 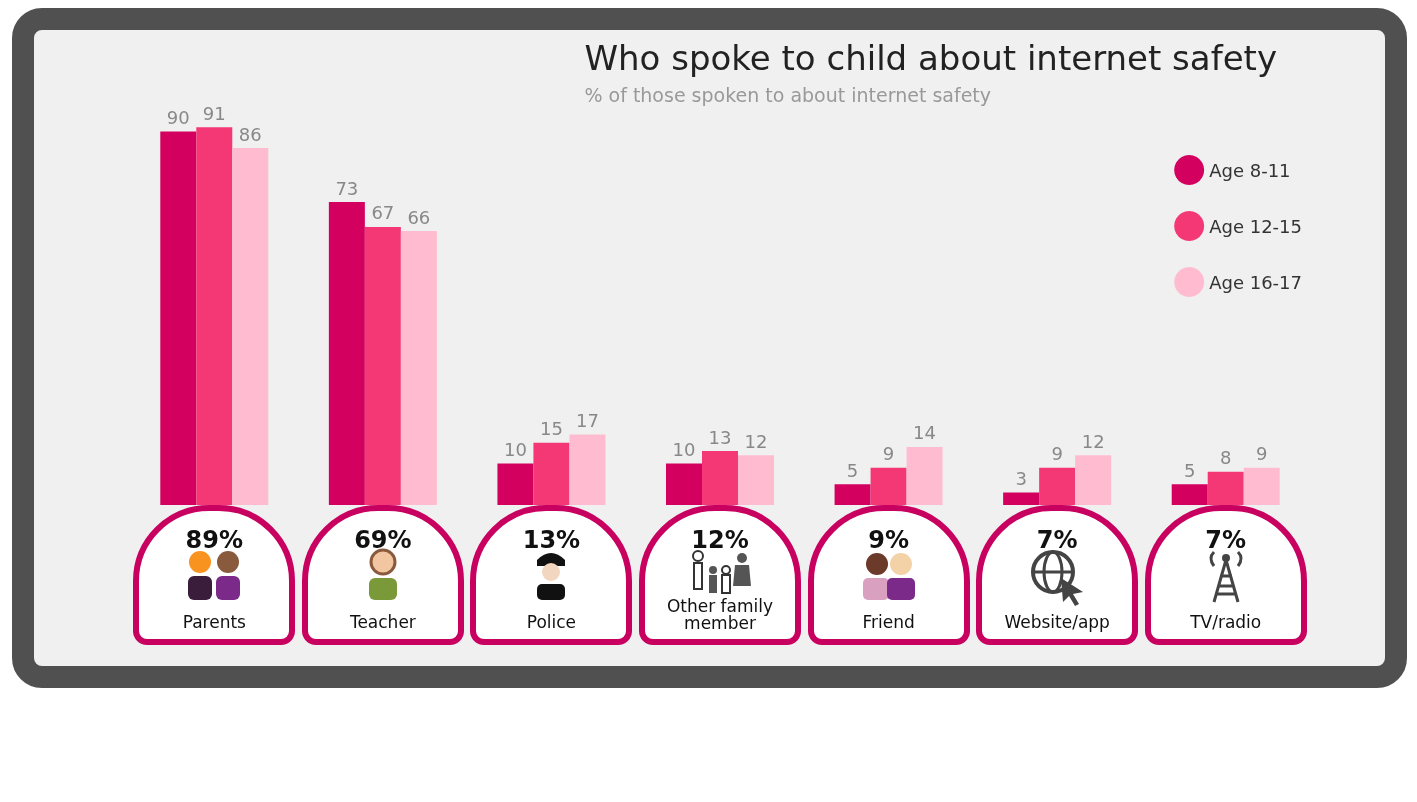 I want to click on text: 12%, so click(x=720, y=540).